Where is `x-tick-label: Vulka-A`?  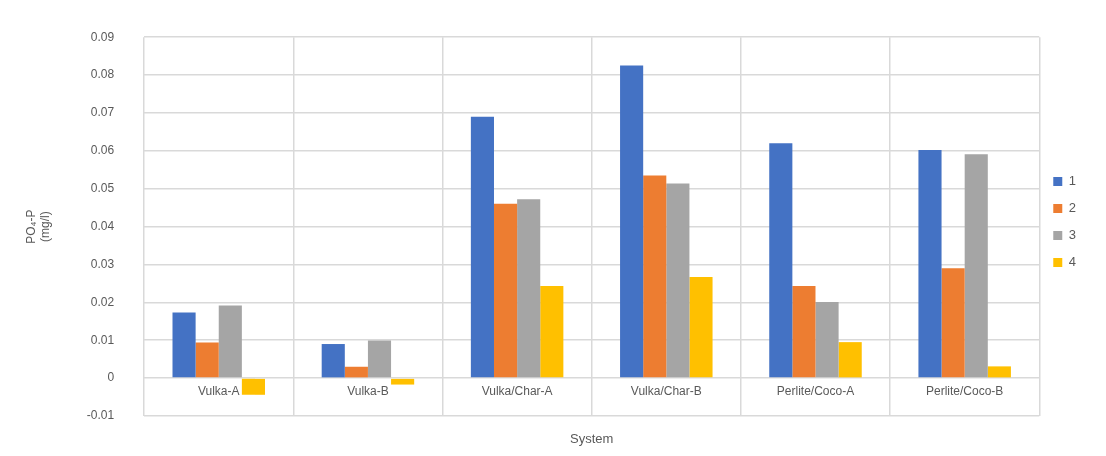
x-tick-label: Vulka-A is located at coordinates (218, 390).